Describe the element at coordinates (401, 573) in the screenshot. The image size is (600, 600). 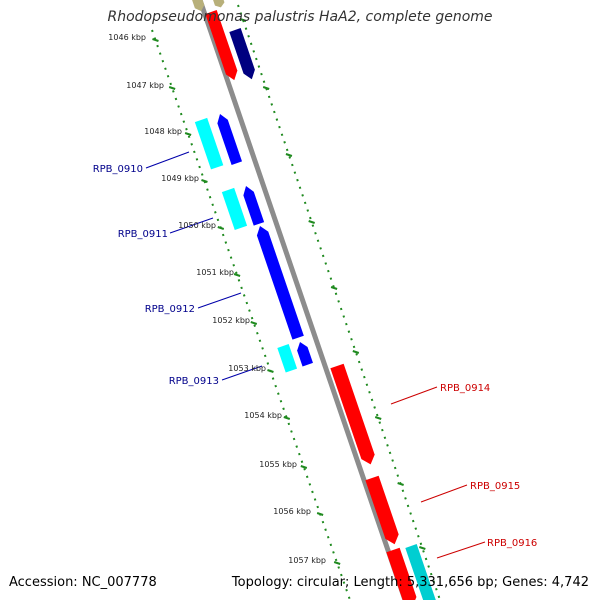
I see `gene-feature-rpb-0916-red` at that location.